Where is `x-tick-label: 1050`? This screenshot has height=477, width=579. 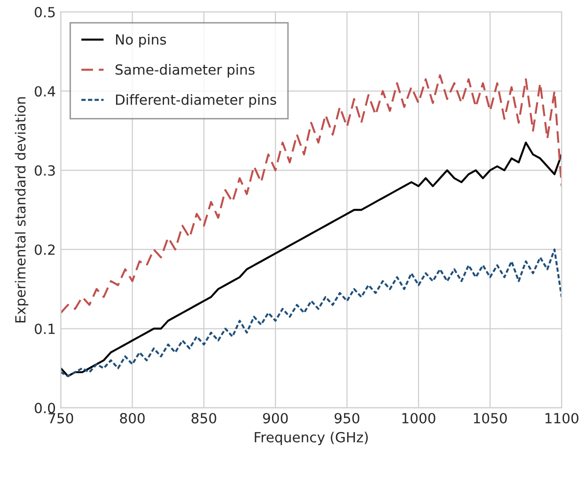 x-tick-label: 1050 is located at coordinates (490, 418).